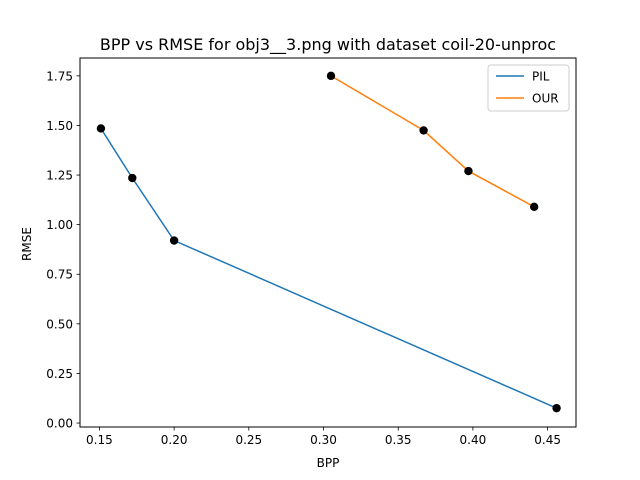 Image resolution: width=640 pixels, height=480 pixels. What do you see at coordinates (59, 126) in the screenshot?
I see `y-tick-label: 1.50` at bounding box center [59, 126].